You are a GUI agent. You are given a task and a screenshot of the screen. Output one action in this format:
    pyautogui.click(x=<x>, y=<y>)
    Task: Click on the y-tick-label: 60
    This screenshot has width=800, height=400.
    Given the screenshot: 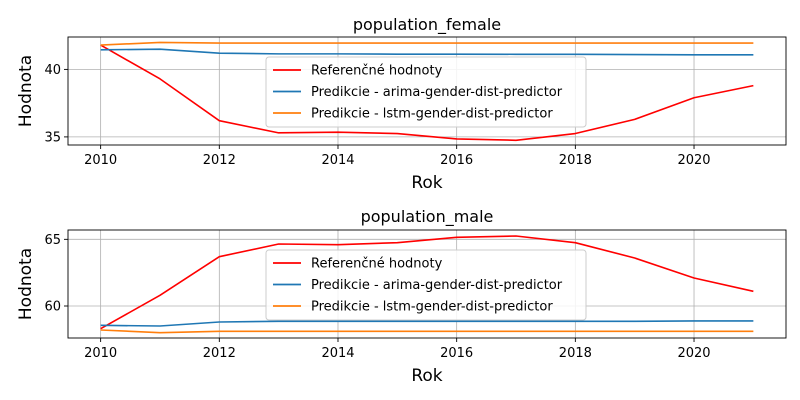 What is the action you would take?
    pyautogui.click(x=52, y=307)
    